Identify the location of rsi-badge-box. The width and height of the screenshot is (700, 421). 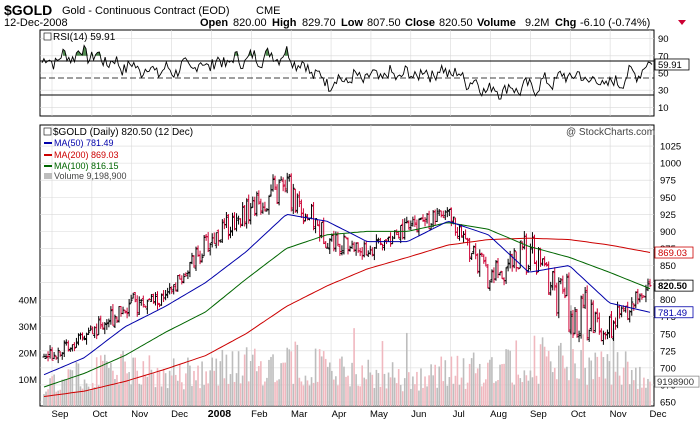
(672, 64).